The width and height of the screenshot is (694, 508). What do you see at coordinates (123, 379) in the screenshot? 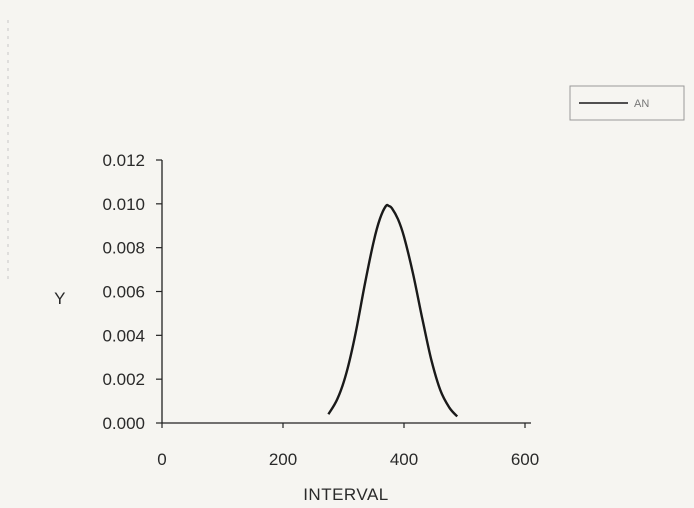
I see `y-tick-label: 0.002` at bounding box center [123, 379].